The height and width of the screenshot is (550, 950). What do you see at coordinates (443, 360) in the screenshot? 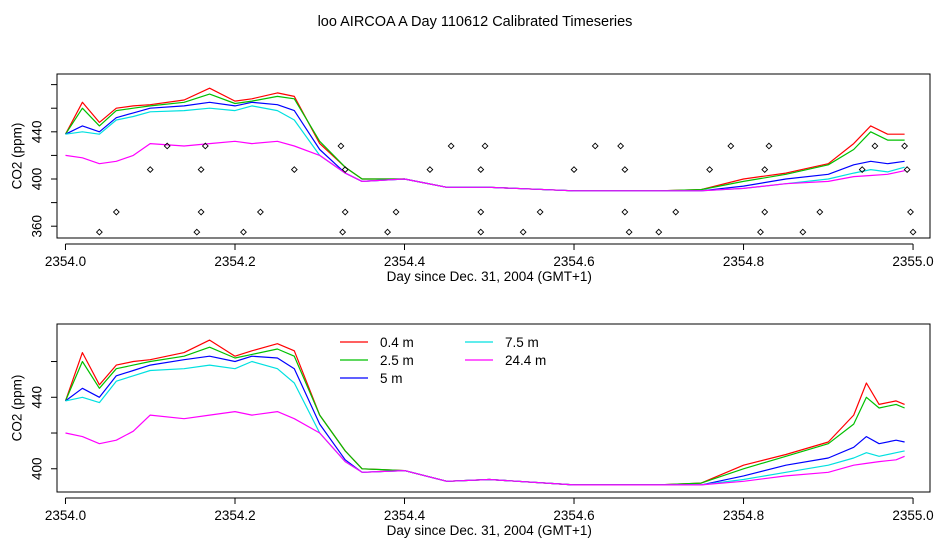
I see `legend: 0.4 m 2.5 m 5 m 7.5 m 24.4 m` at bounding box center [443, 360].